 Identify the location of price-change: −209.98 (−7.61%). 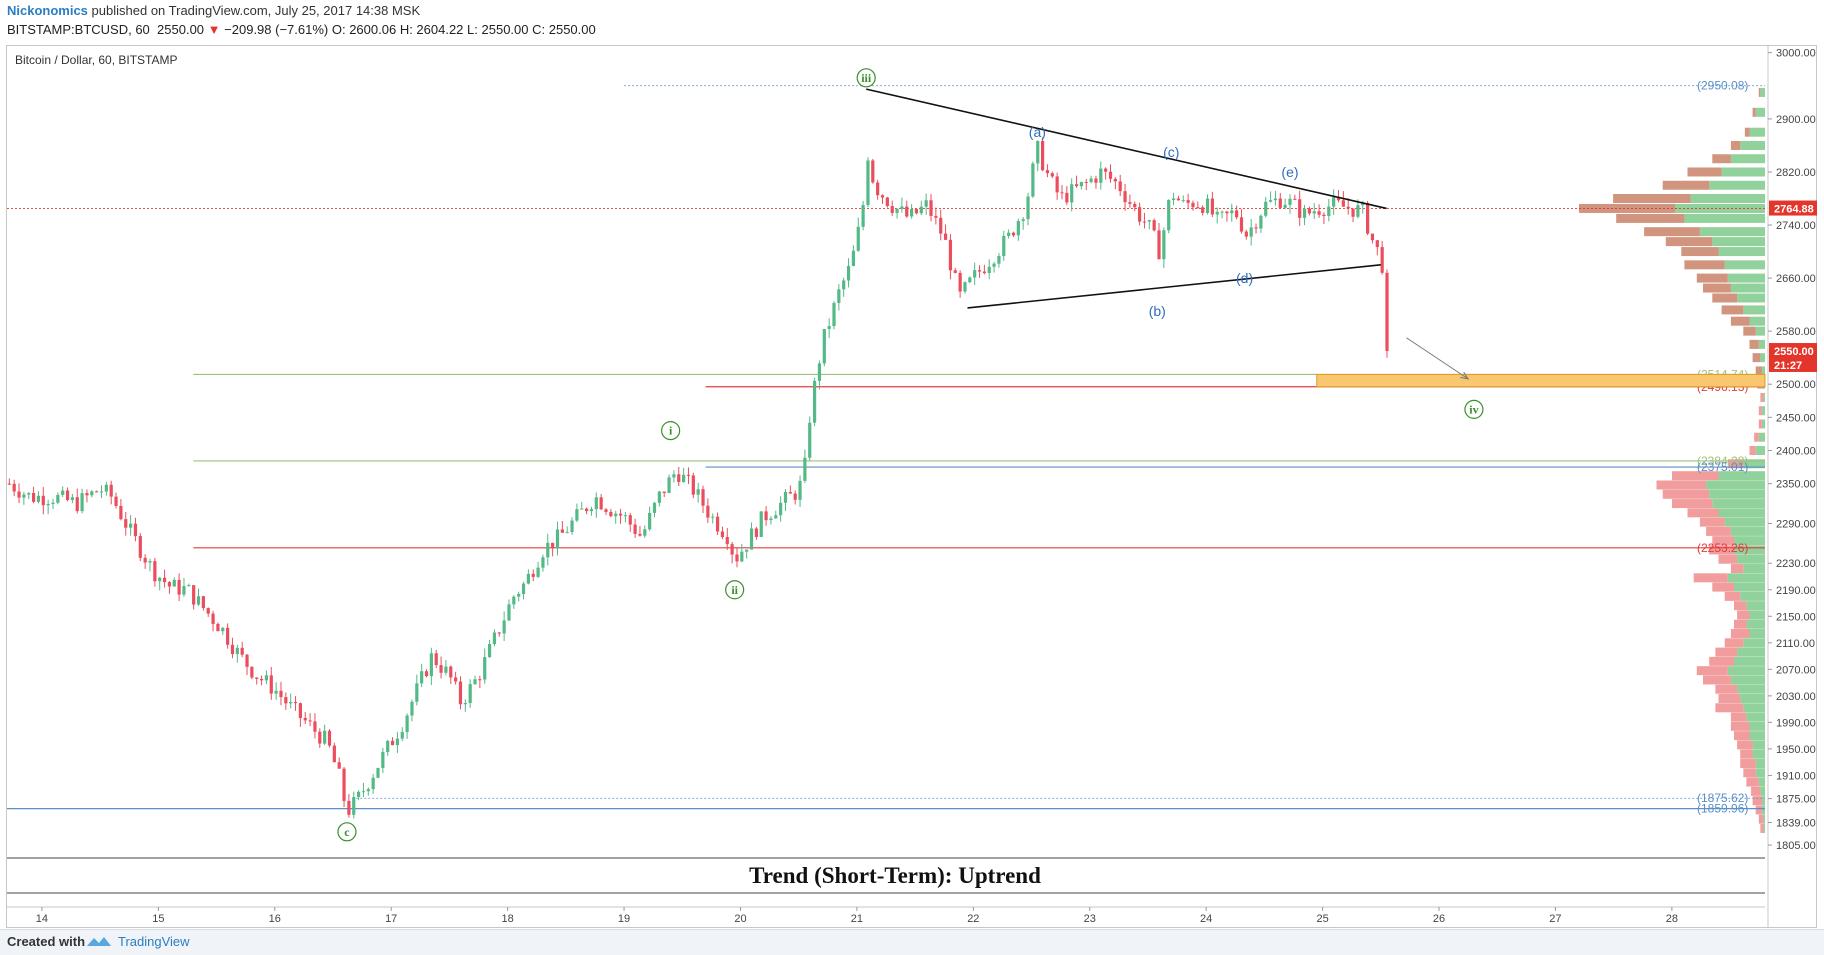
(276, 29).